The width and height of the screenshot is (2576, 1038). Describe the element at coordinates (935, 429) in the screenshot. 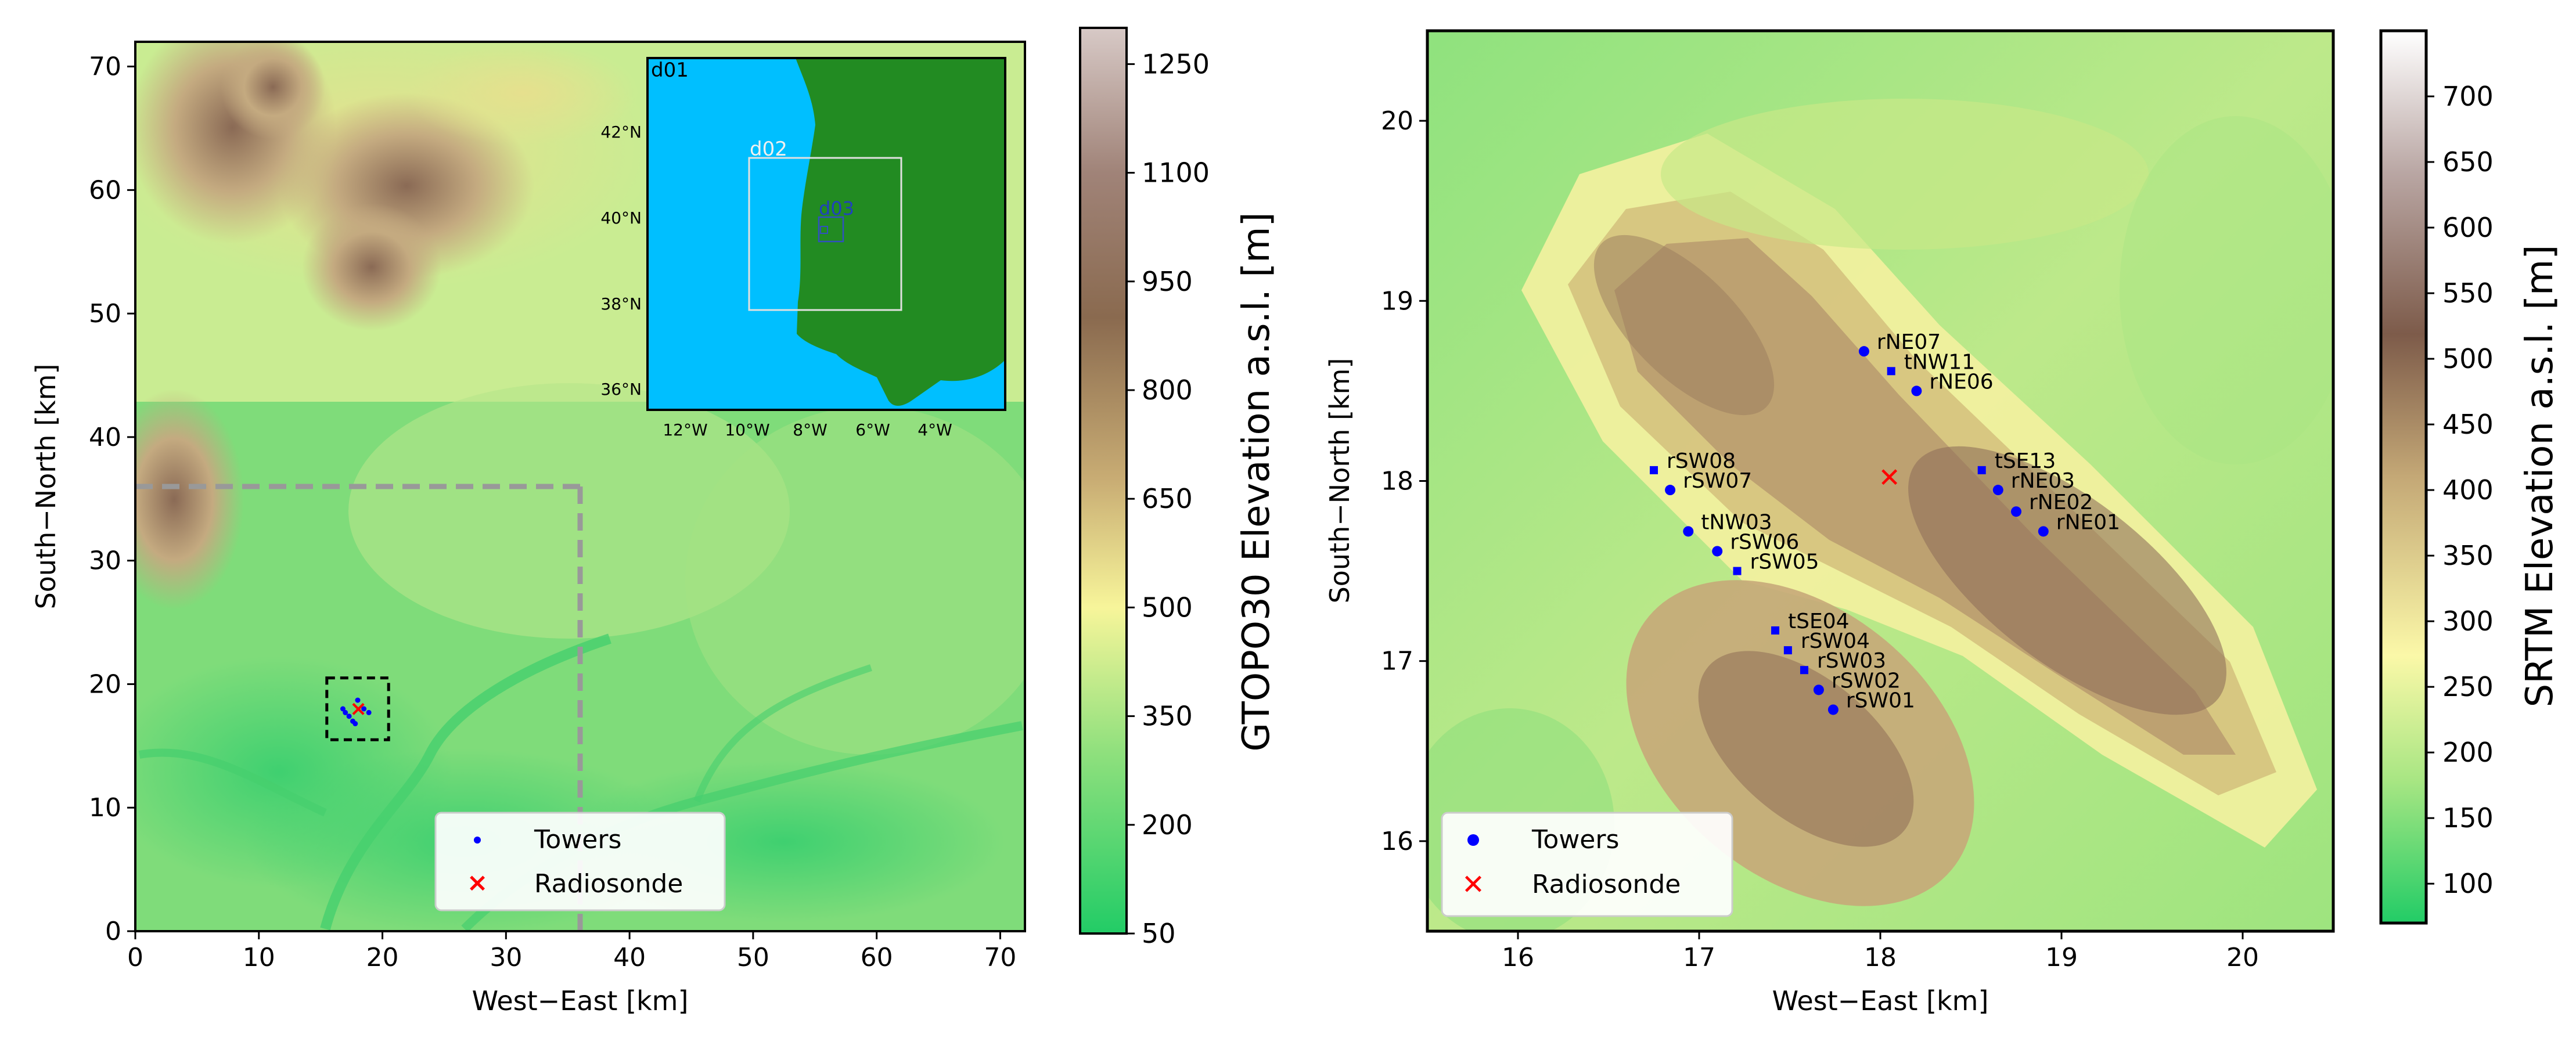

I see `inset-lon-tick: 4°W` at that location.